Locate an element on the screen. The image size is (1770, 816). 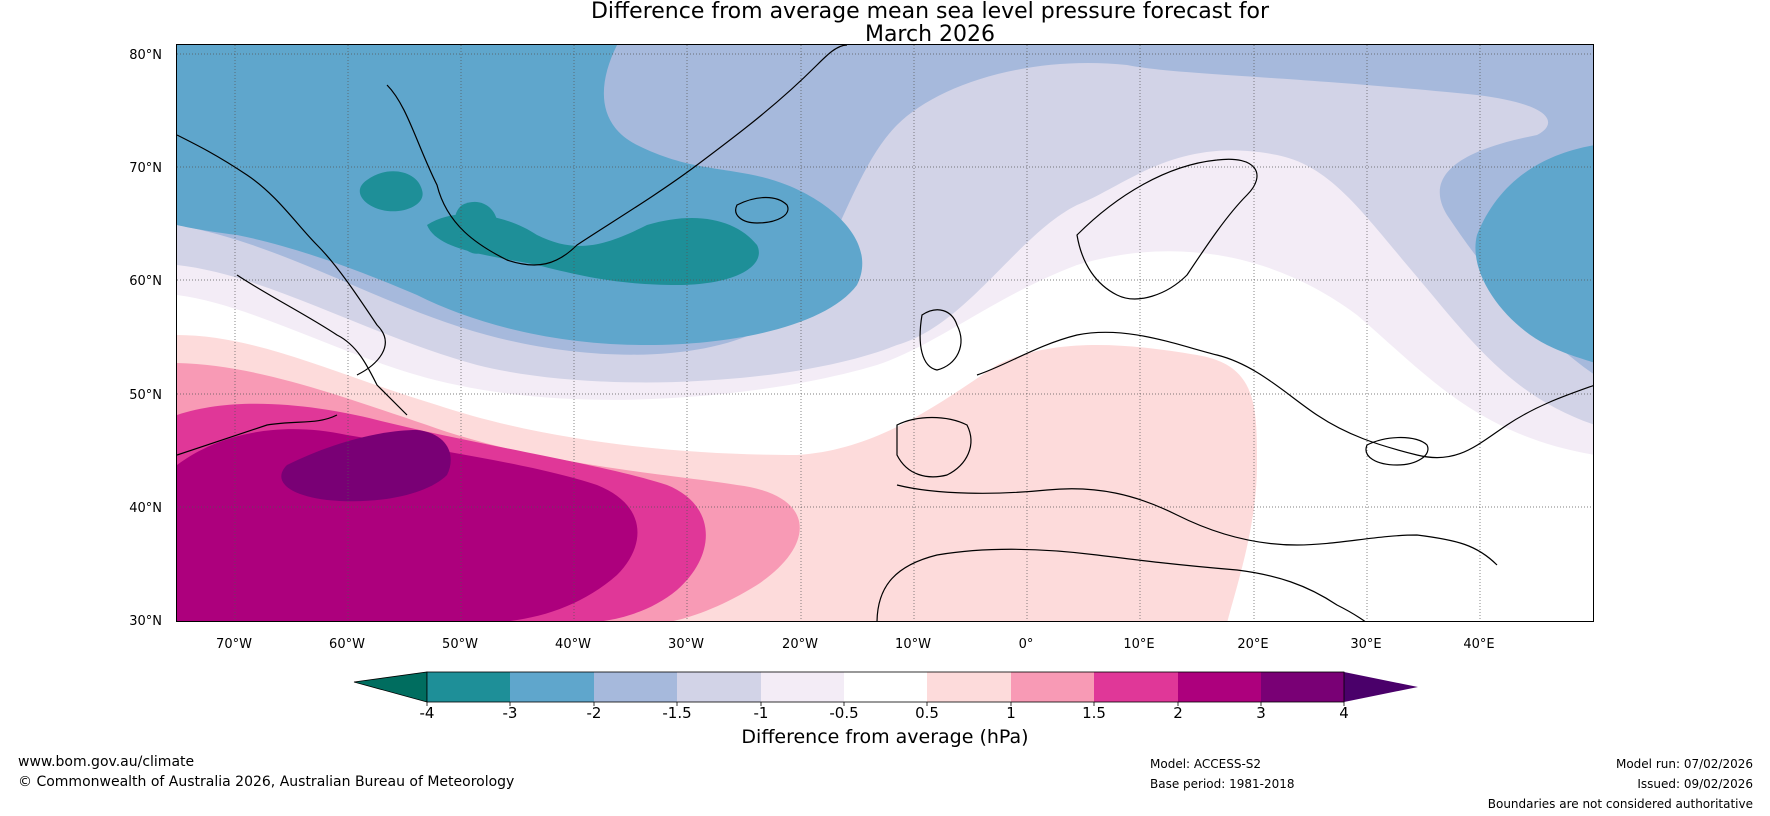
baffin-coast is located at coordinates (281, 255).